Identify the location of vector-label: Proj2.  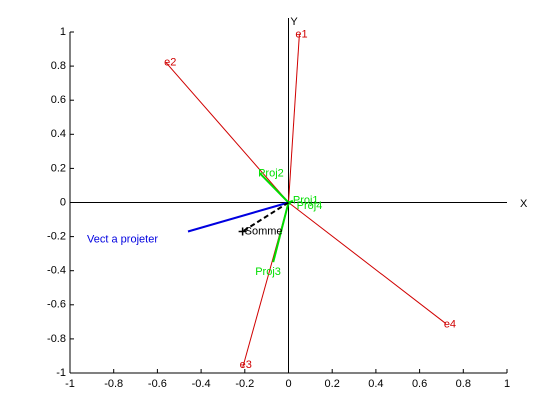
(271, 173).